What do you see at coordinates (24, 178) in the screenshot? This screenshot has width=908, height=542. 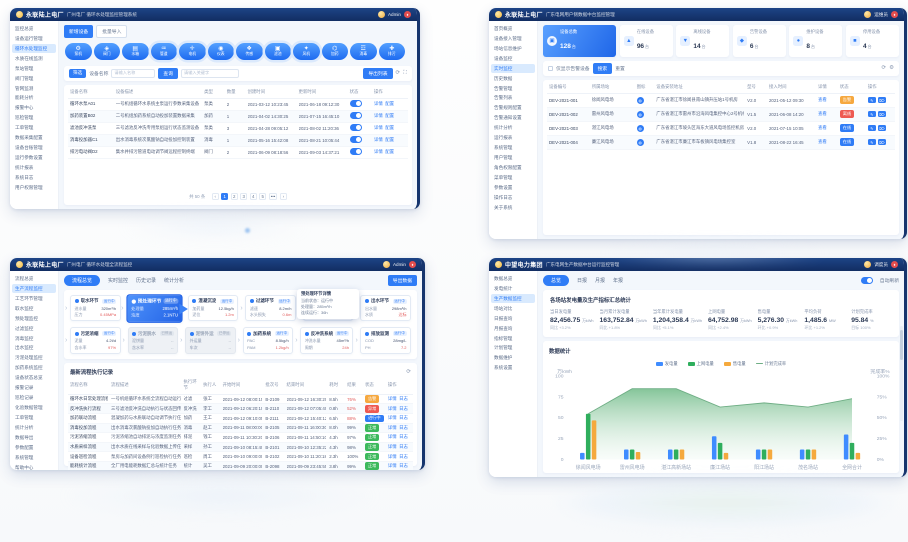 I see `sidebar-item: 系统日志` at bounding box center [24, 178].